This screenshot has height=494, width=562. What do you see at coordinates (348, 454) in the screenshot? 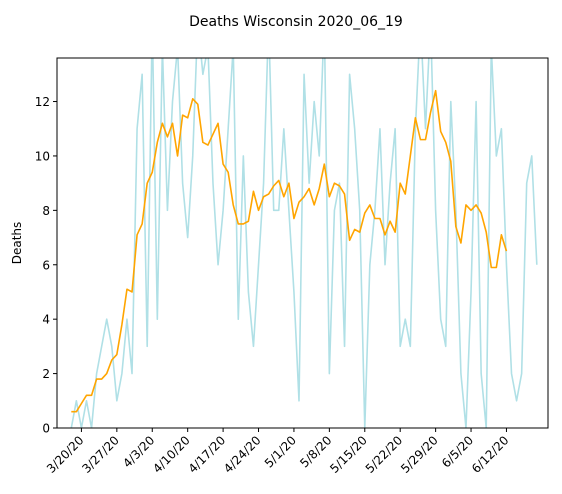
I see `x-tick-label: 5/15/20` at bounding box center [348, 454].